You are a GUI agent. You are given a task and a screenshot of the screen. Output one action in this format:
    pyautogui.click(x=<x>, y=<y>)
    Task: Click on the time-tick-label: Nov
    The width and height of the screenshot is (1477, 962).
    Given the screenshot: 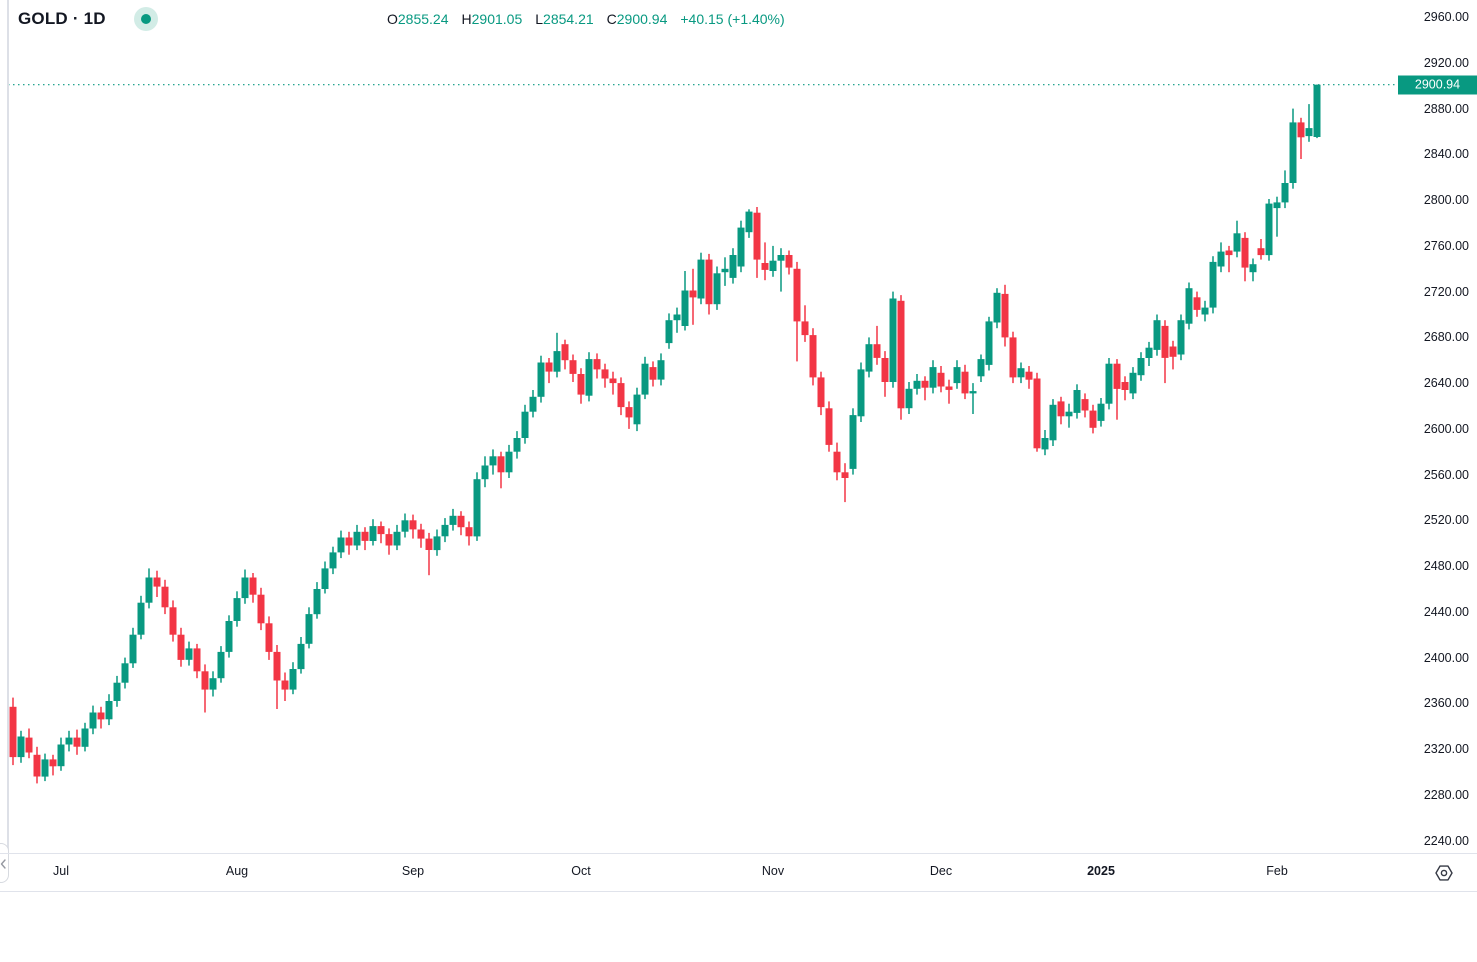 What is the action you would take?
    pyautogui.click(x=773, y=871)
    